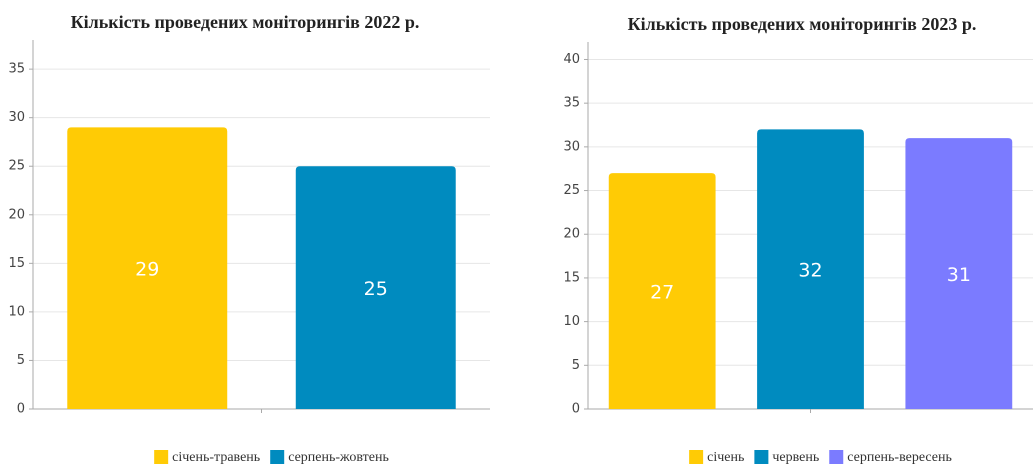 This screenshot has height=464, width=1033. I want to click on y-tick-label: 40, so click(571, 59).